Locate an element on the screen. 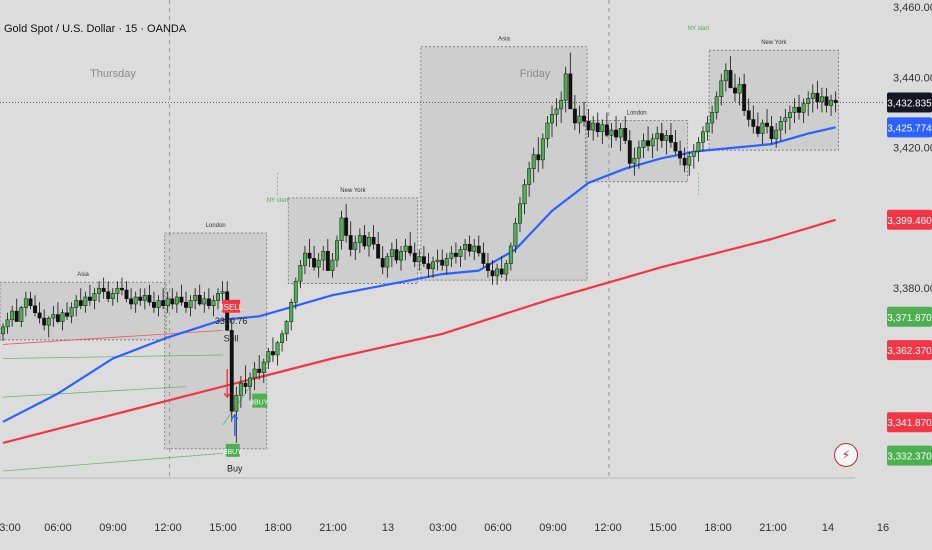 This screenshot has height=550, width=932. sell-value-text: 3380.76 is located at coordinates (231, 321).